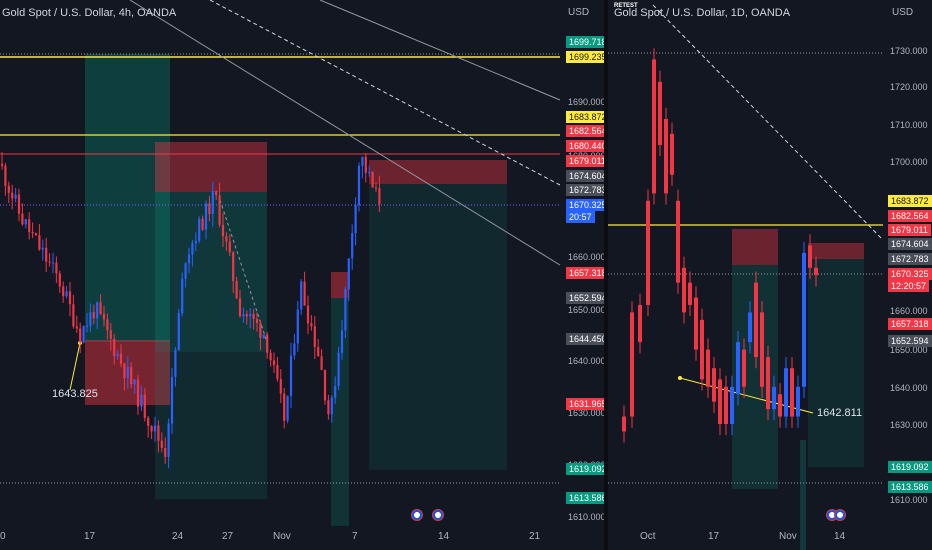 This screenshot has height=550, width=932. What do you see at coordinates (910, 487) in the screenshot?
I see `price-axis-label: 1613.586` at bounding box center [910, 487].